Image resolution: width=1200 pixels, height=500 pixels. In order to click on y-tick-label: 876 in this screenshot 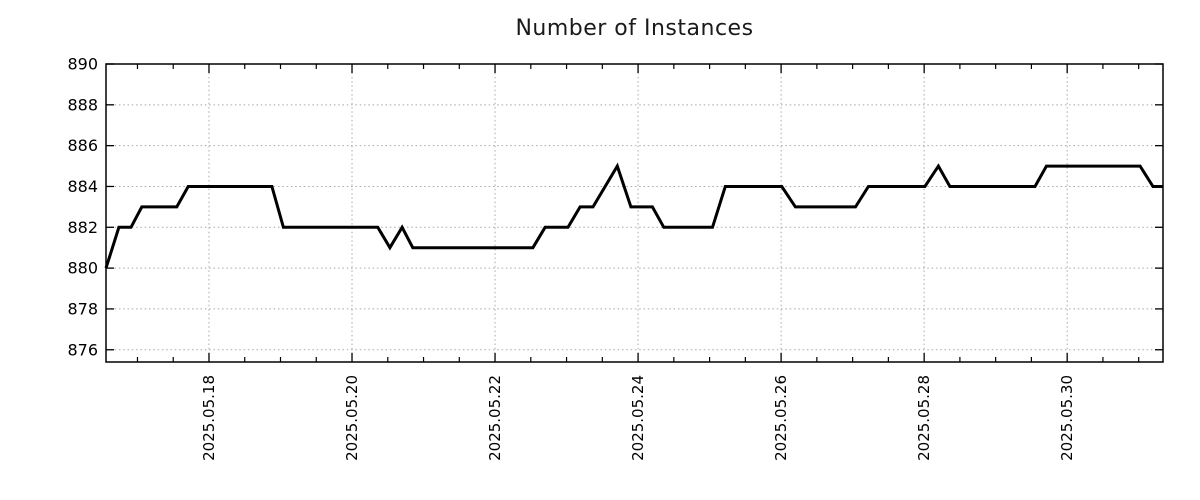, I will do `click(82, 349)`.